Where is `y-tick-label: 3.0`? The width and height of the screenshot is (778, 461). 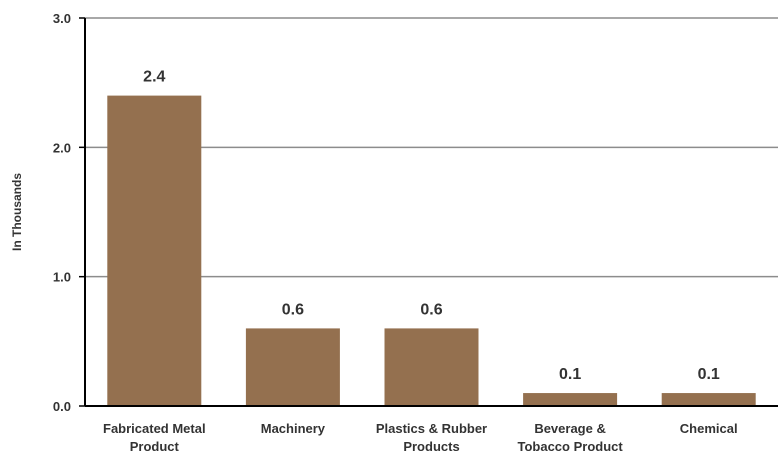
y-tick-label: 3.0 is located at coordinates (62, 18).